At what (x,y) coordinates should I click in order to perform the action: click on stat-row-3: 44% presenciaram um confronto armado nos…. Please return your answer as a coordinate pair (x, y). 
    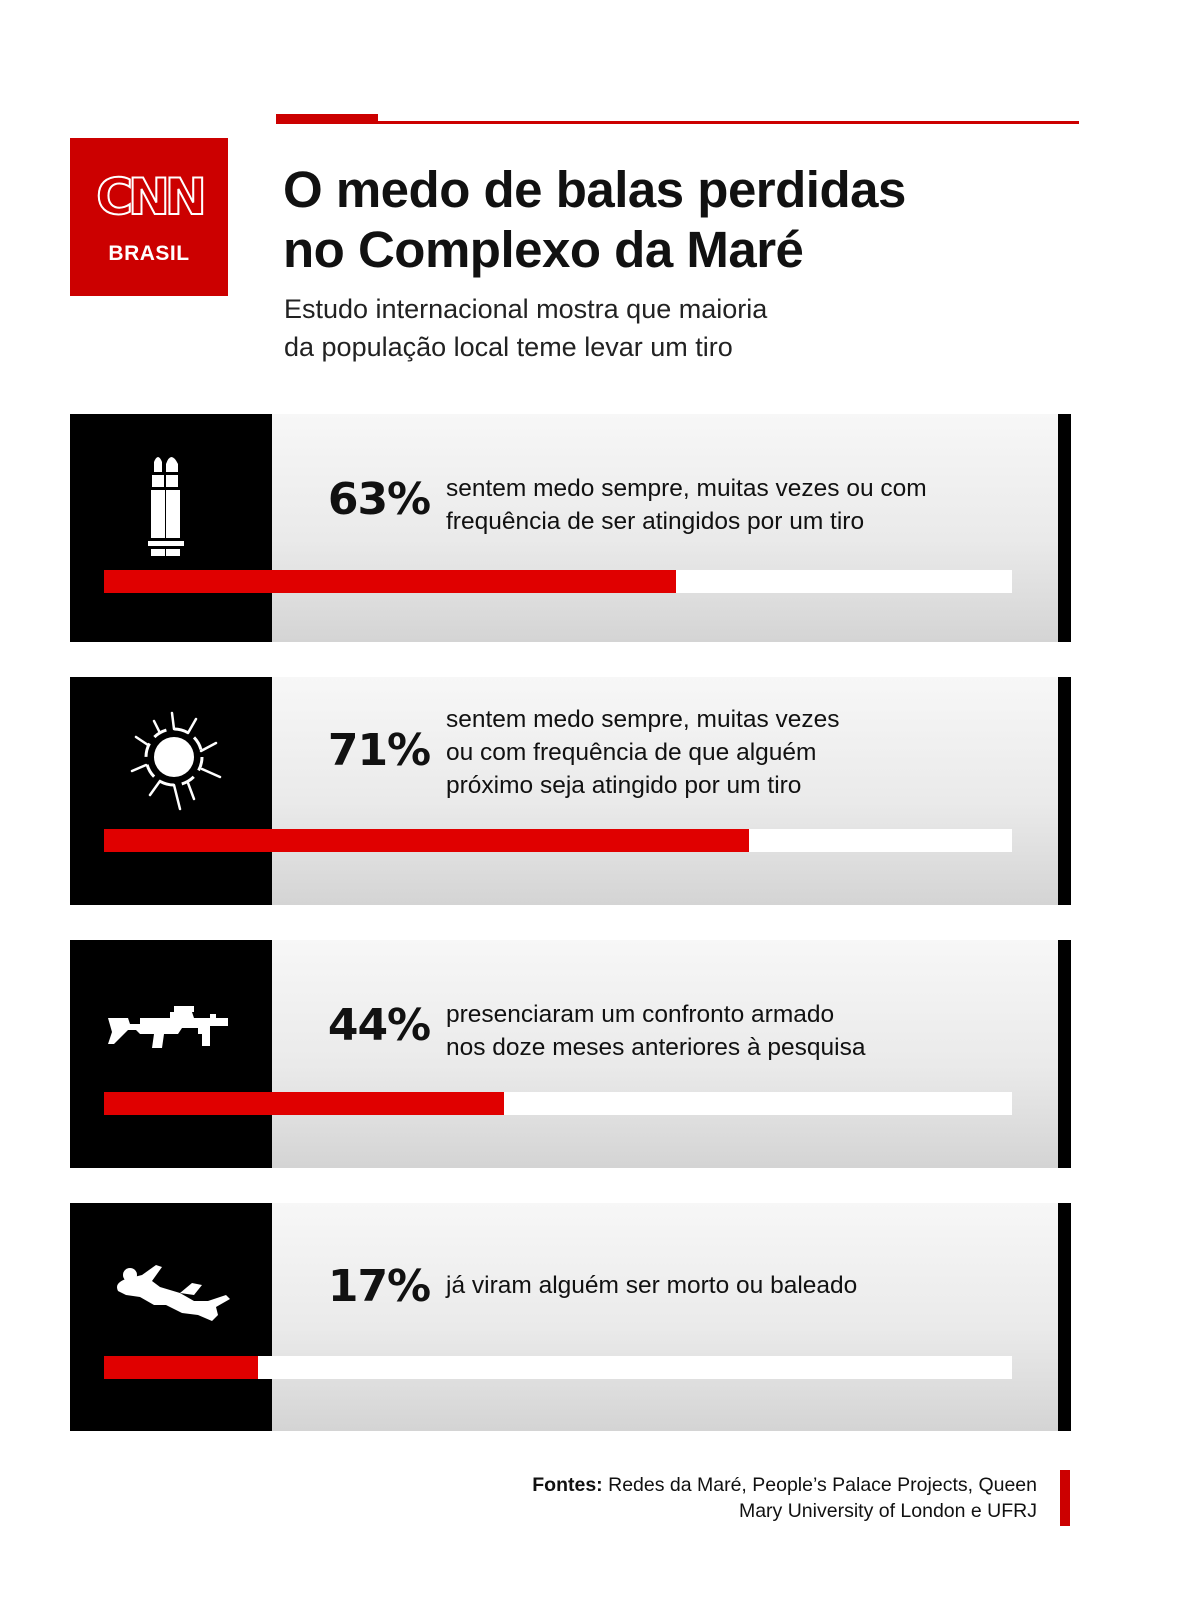
    Looking at the image, I should click on (570, 1054).